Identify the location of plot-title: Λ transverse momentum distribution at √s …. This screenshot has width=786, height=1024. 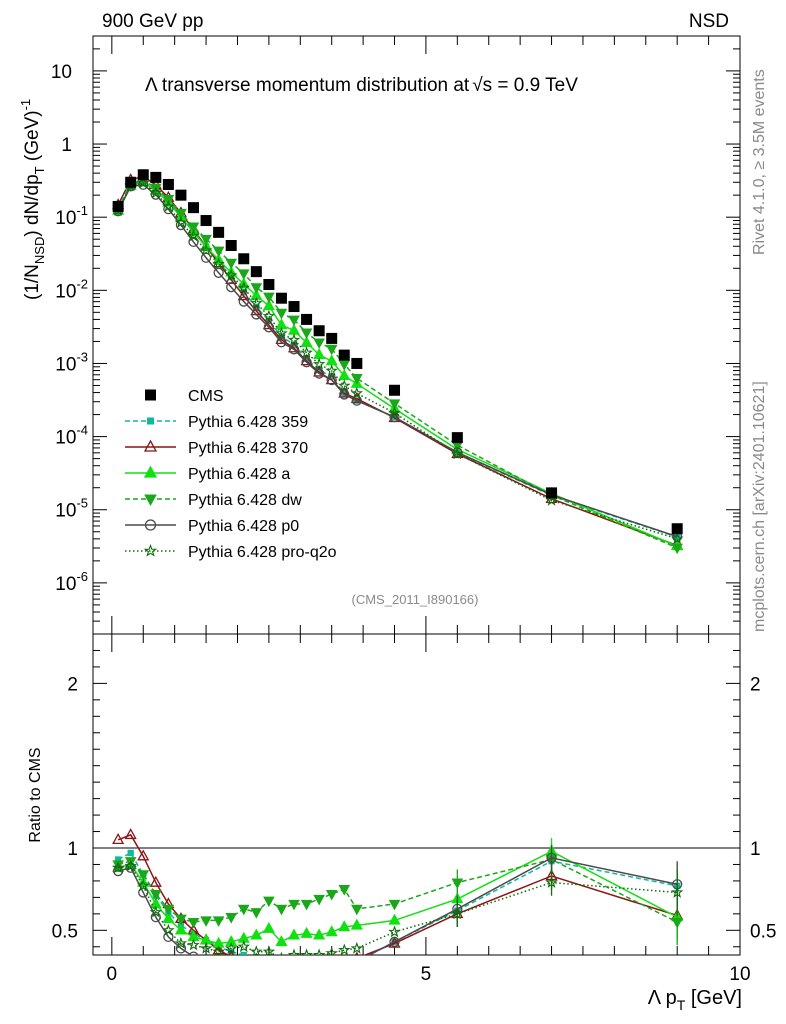
(361, 85).